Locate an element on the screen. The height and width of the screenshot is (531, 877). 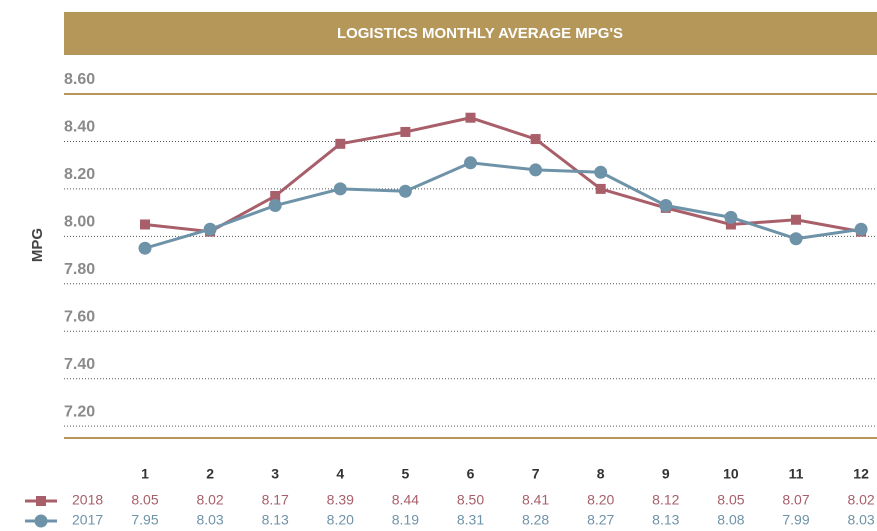
y-tick-label: 7.20 is located at coordinates (79, 411).